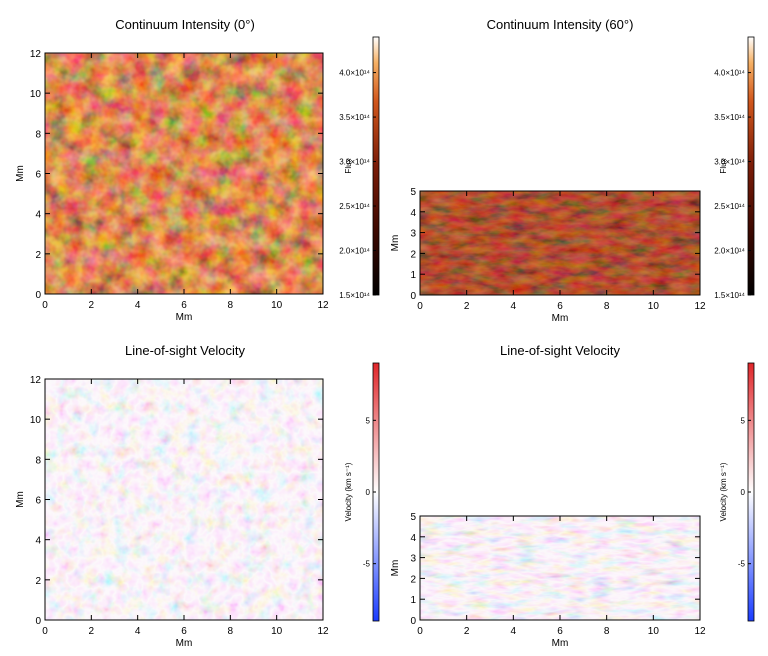 The height and width of the screenshot is (656, 768). I want to click on panel-3-title: Line-of-sight Velocity, so click(185, 350).